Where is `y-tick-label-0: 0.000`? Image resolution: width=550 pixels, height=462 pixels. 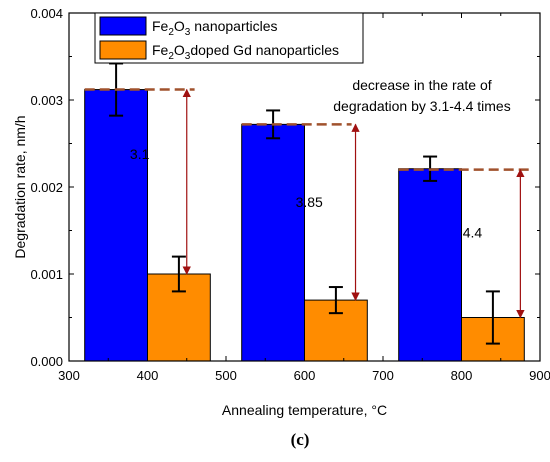 y-tick-label-0: 0.000 is located at coordinates (46, 361).